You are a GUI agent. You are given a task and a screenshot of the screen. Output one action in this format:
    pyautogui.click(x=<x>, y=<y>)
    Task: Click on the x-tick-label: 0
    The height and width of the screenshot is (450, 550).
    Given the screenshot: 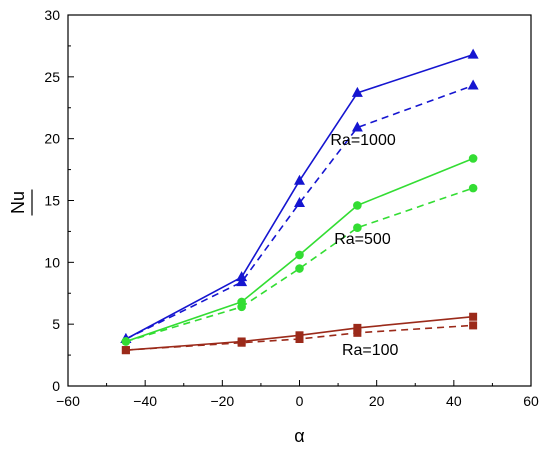 What is the action you would take?
    pyautogui.click(x=300, y=401)
    